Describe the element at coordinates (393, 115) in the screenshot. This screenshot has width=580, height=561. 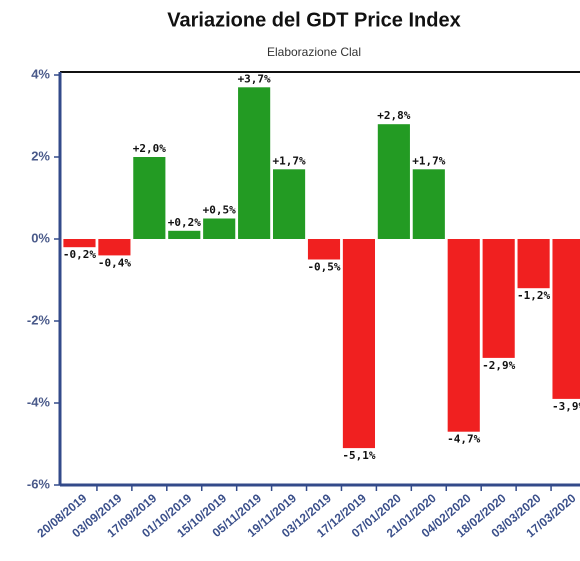
I see `value-label: +2,8%` at that location.